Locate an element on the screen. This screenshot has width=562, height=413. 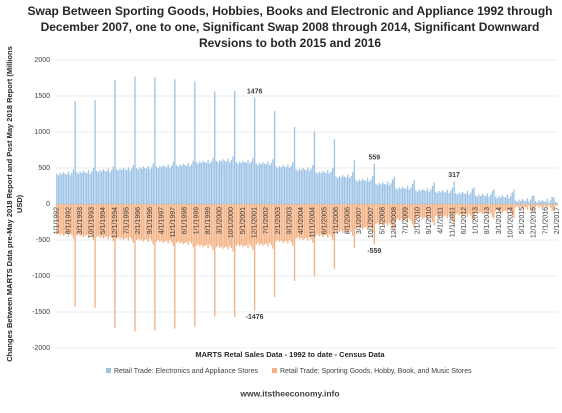
x-tick-label: 6/1/2012 is located at coordinates (464, 220).